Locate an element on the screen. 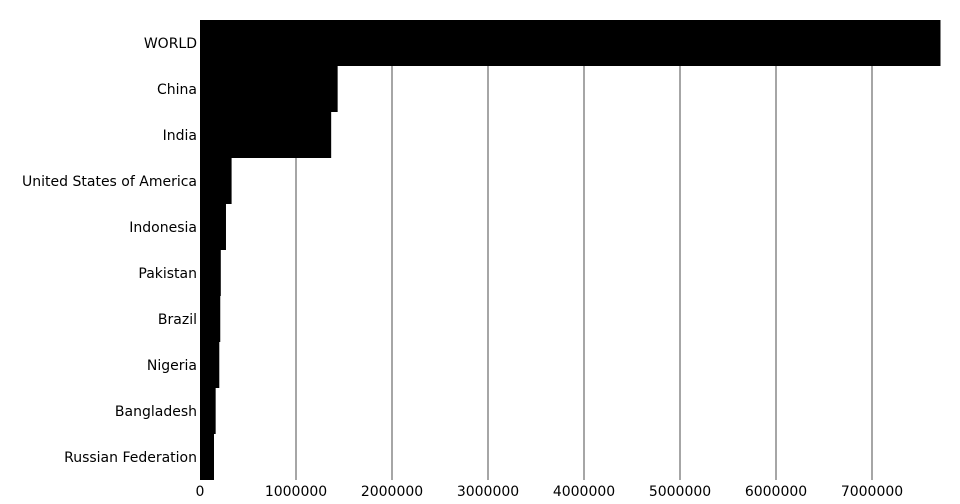  x-tick-label: 3000000 is located at coordinates (488, 492).